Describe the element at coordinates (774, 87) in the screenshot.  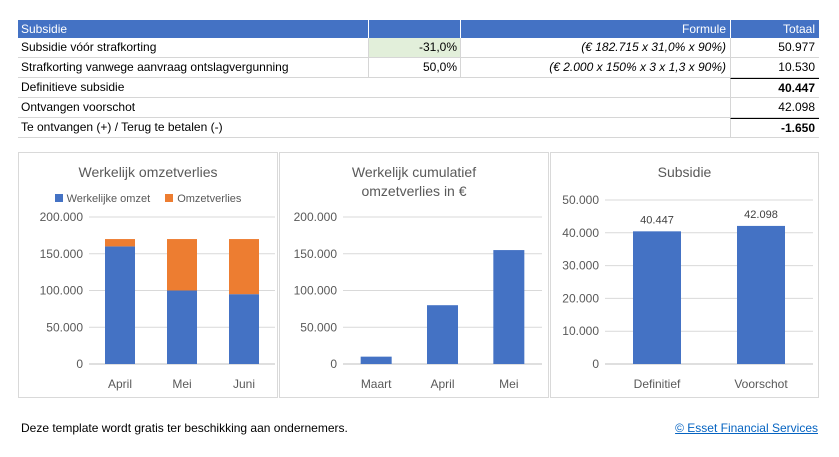
I see `row-total: 40.447` at that location.